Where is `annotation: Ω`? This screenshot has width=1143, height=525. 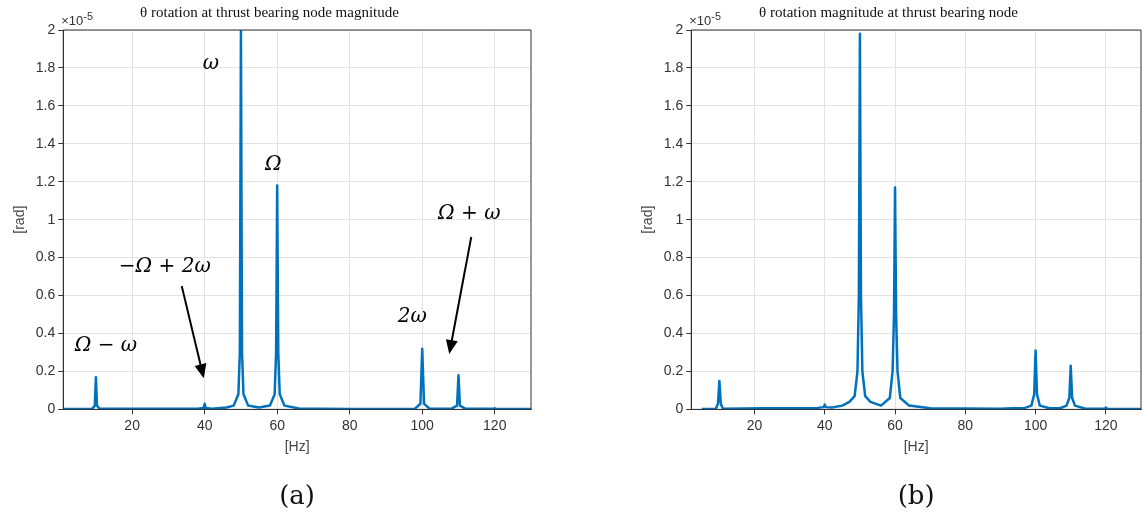 annotation: Ω is located at coordinates (272, 162).